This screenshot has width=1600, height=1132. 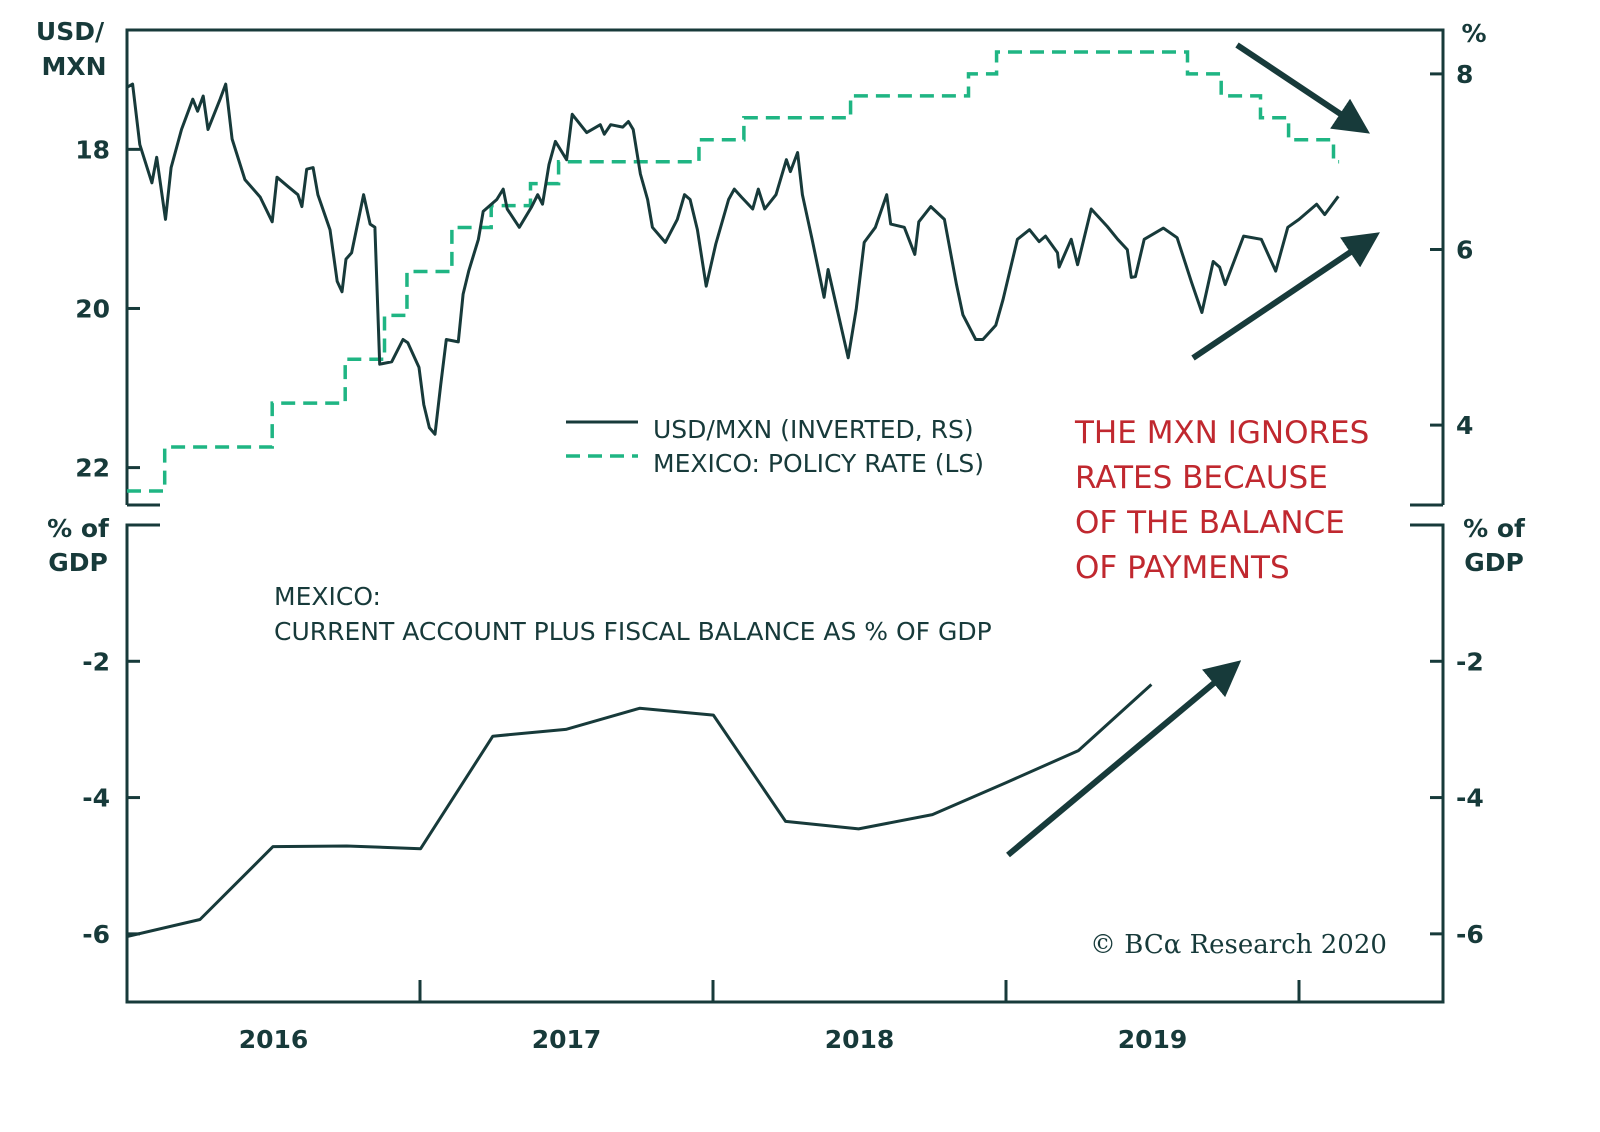 What do you see at coordinates (70, 31) in the screenshot?
I see `left-axis-title-line1: USD/` at bounding box center [70, 31].